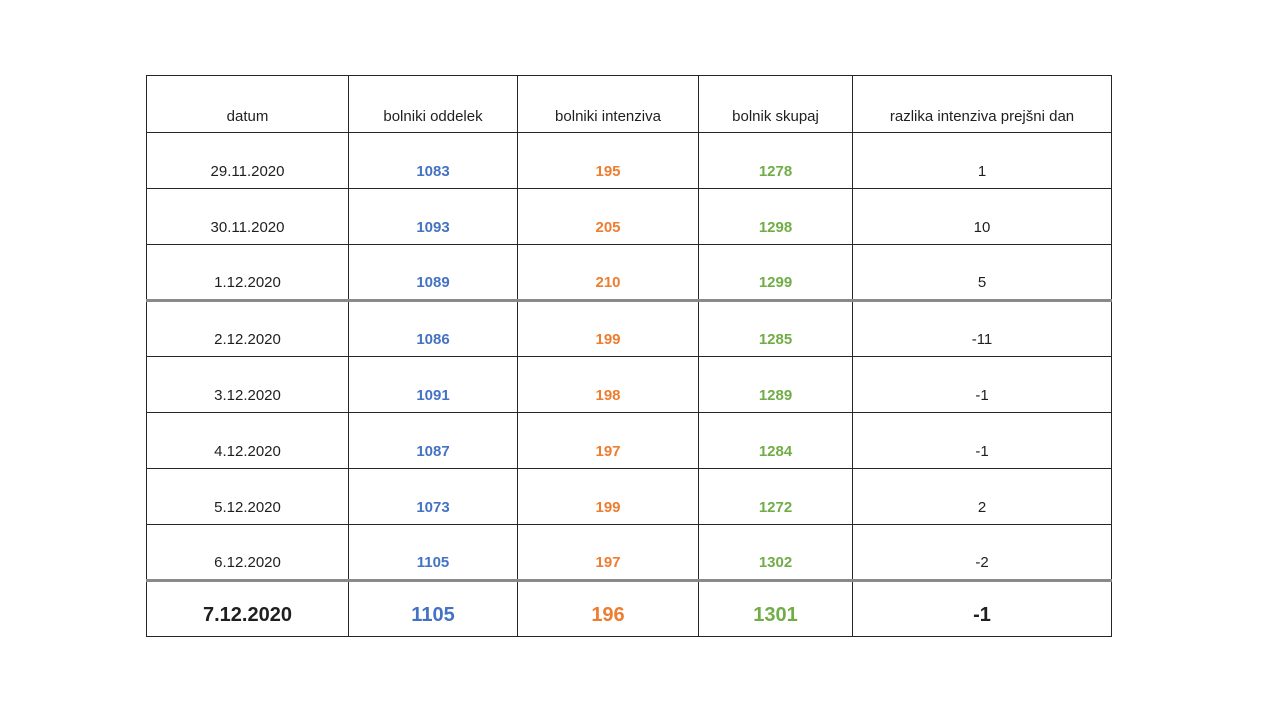  Describe the element at coordinates (433, 440) in the screenshot. I see `cell-oddelek: 1087` at that location.